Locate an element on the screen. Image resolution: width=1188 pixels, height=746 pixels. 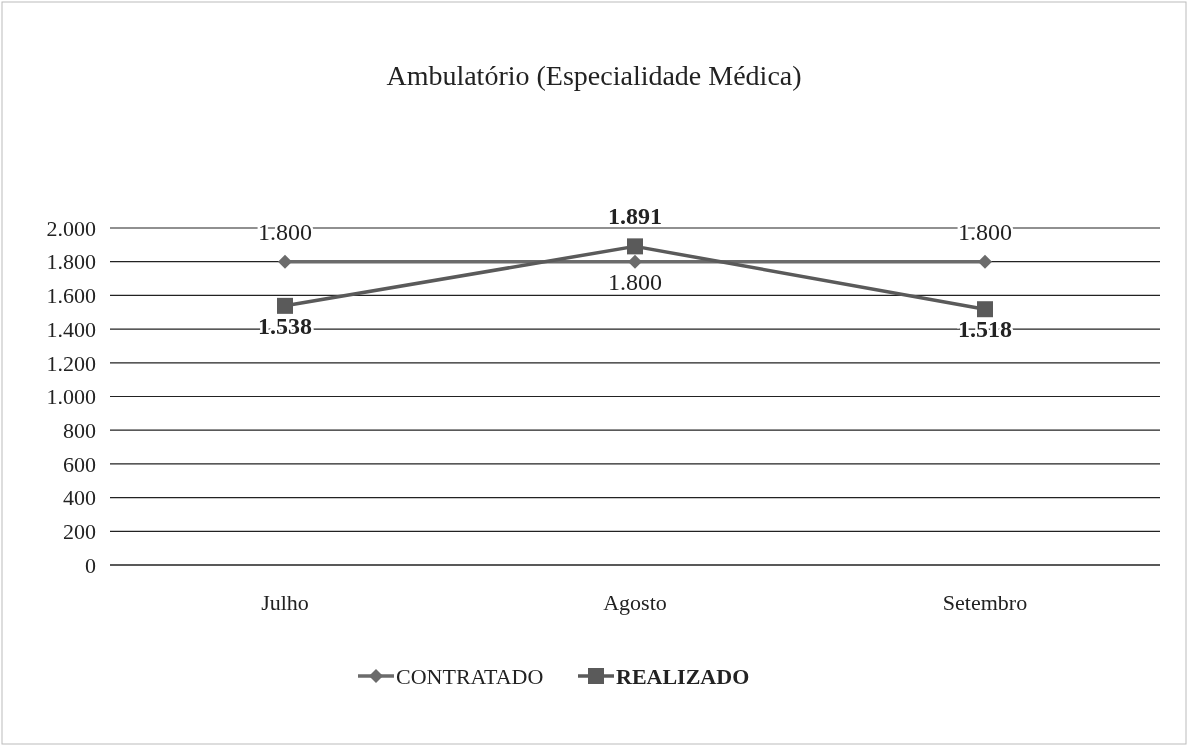
y-tick-label: 1.400 is located at coordinates (71, 329).